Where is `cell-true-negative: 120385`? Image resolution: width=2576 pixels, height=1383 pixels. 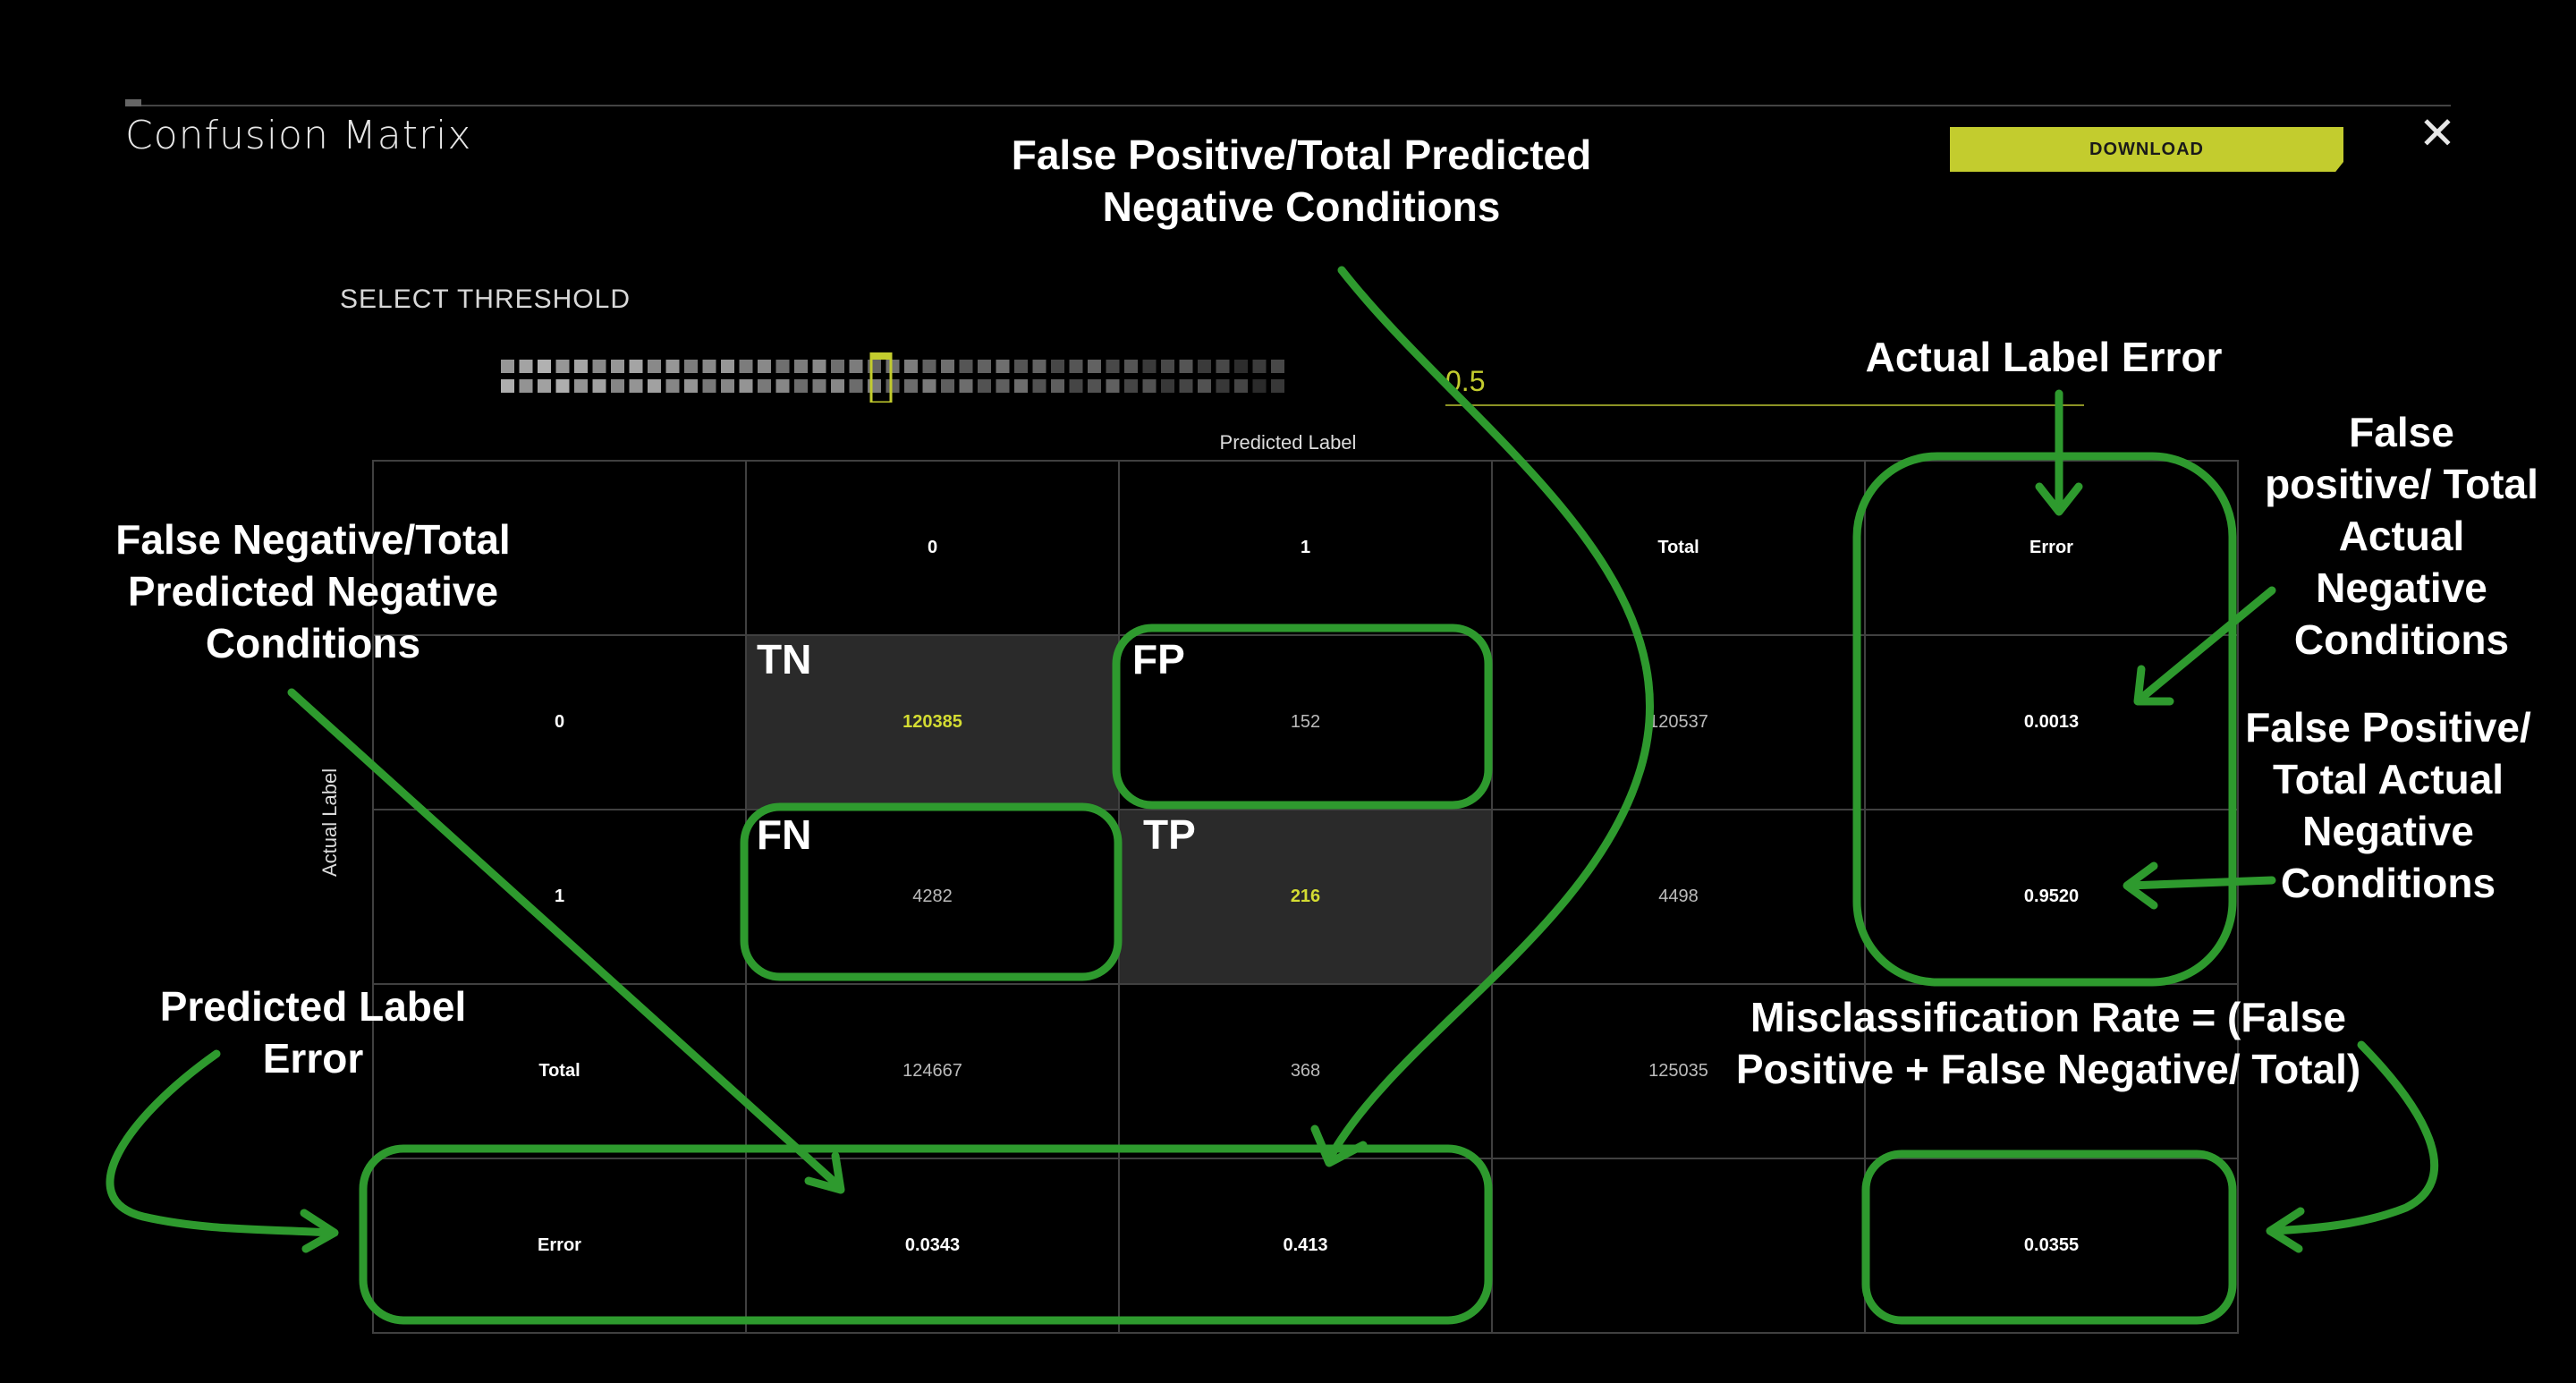 cell-true-negative: 120385 is located at coordinates (932, 722).